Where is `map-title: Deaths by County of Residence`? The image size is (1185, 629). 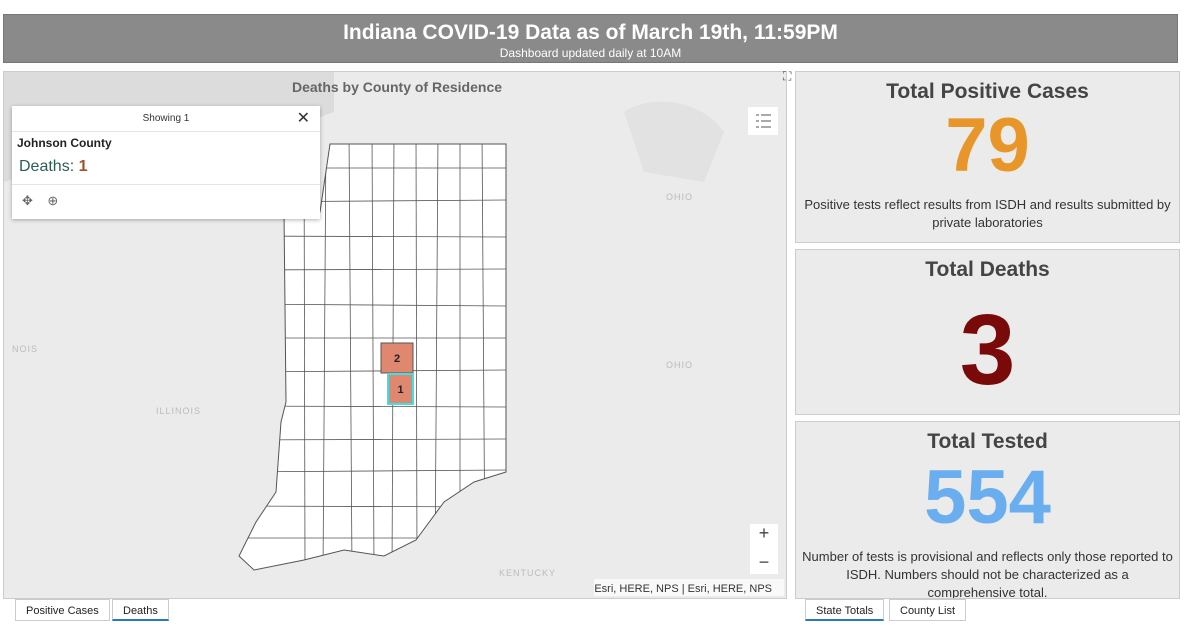
map-title: Deaths by County of Residence is located at coordinates (397, 87).